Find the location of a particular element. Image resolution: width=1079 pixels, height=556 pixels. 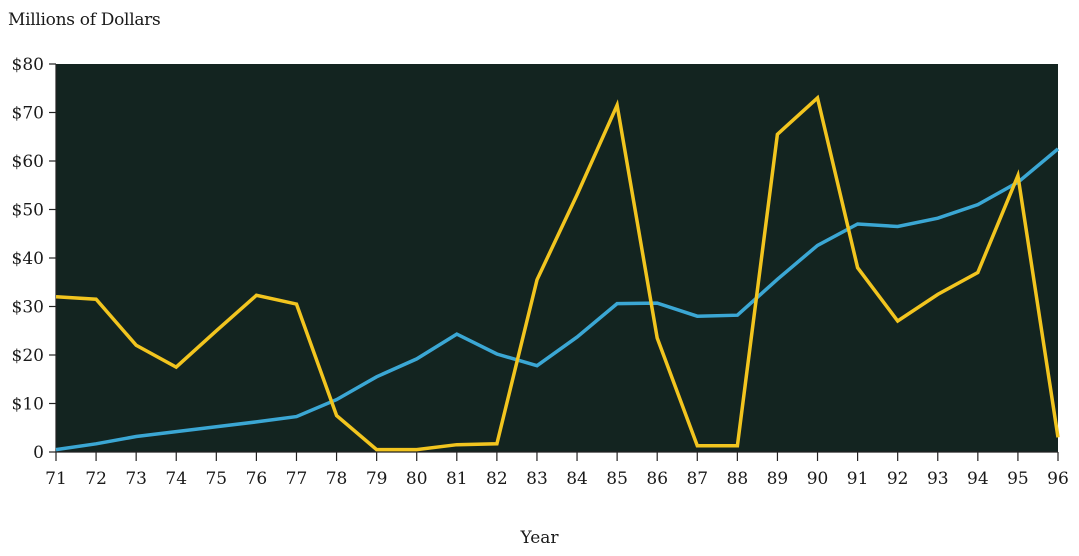

y-tick-label: 0 is located at coordinates (38, 453).